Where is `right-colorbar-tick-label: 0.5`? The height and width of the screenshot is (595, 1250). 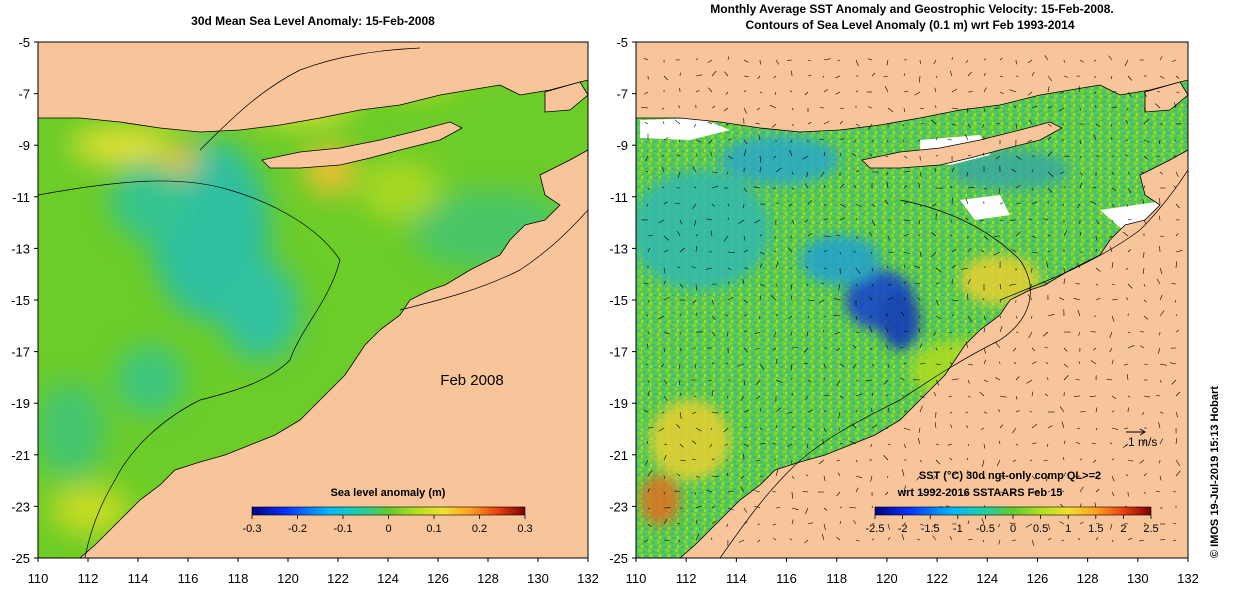
right-colorbar-tick-label: 0.5 is located at coordinates (1040, 529).